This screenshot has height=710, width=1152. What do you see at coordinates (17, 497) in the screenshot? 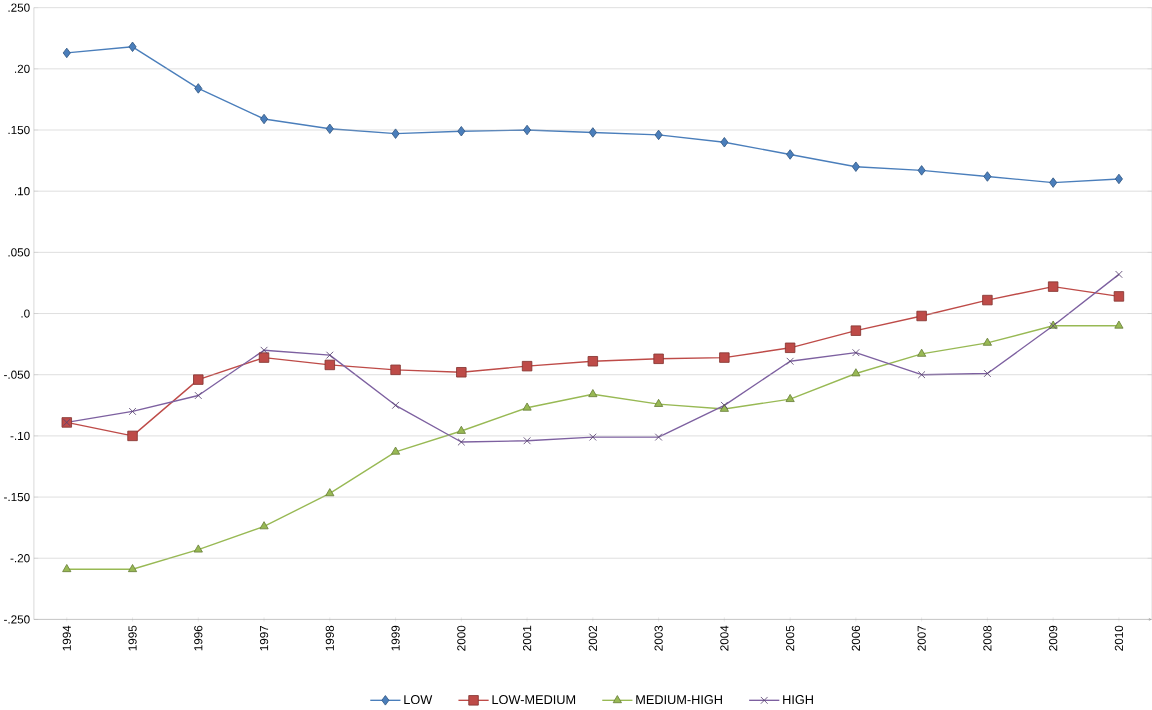
I see `y-tick-label: -.150` at bounding box center [17, 497].